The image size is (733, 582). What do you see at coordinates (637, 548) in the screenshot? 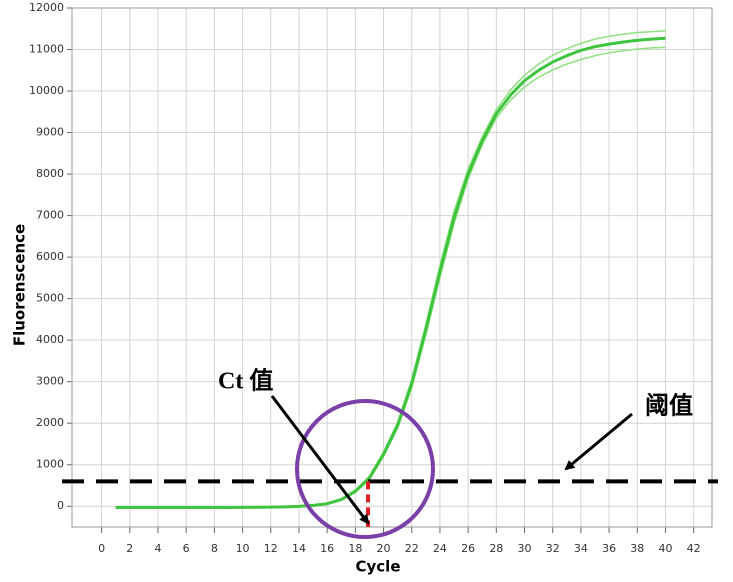
I see `x-tick-label: 38` at bounding box center [637, 548].